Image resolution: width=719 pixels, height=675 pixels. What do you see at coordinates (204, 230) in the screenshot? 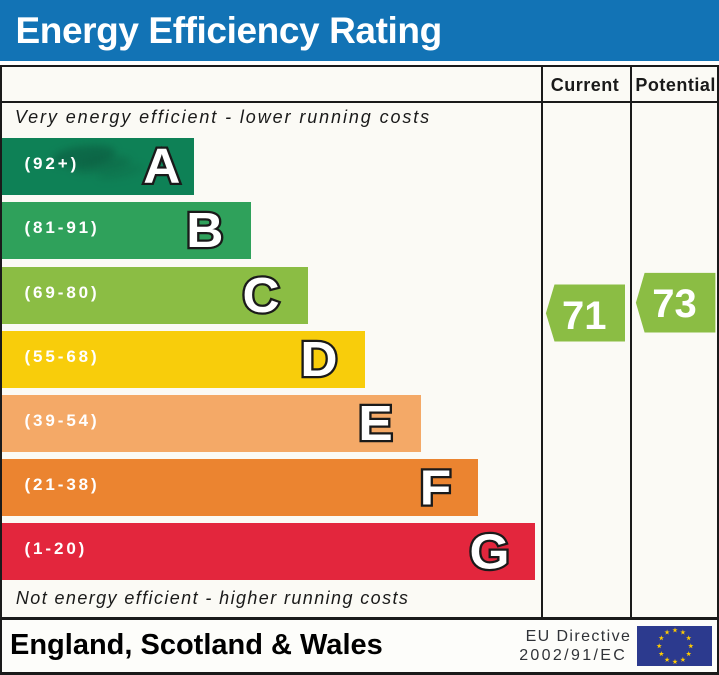
I see `svg-text: B` at bounding box center [204, 230].